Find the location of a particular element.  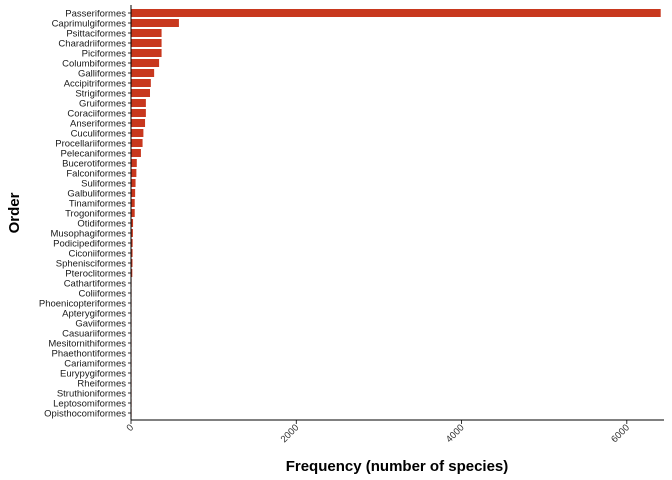

y-tick-label: Mesitornithiformes is located at coordinates (87, 343).